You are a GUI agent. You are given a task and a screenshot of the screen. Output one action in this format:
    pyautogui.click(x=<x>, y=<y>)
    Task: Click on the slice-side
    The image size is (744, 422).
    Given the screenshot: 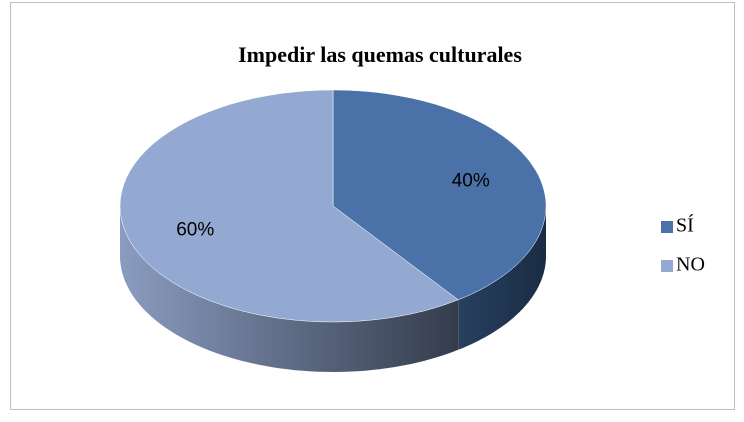 What is the action you would take?
    pyautogui.click(x=502, y=278)
    